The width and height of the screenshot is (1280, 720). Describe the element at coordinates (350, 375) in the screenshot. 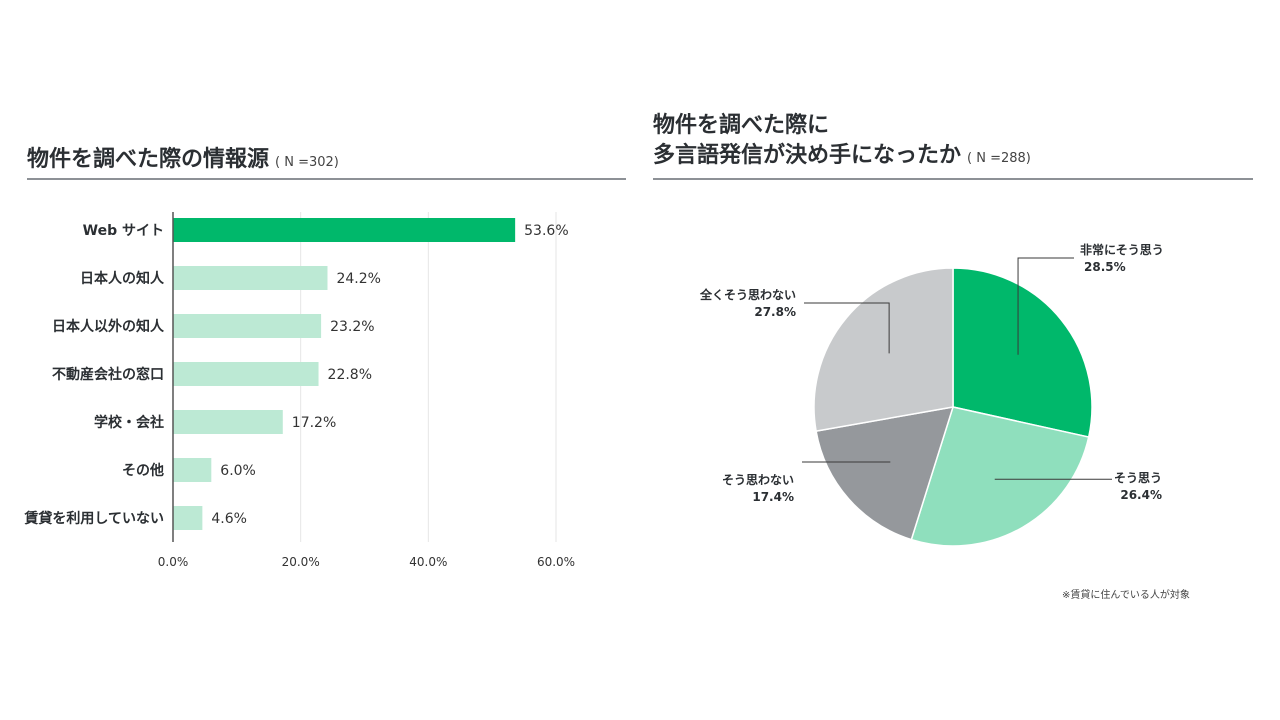

I see `bar-value-label: 22.8%` at that location.